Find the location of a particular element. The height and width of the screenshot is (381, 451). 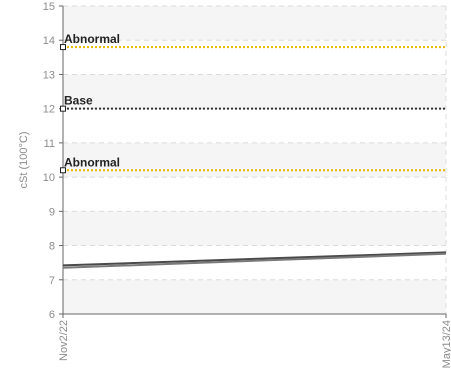

y-tick-label: 9 is located at coordinates (52, 212).